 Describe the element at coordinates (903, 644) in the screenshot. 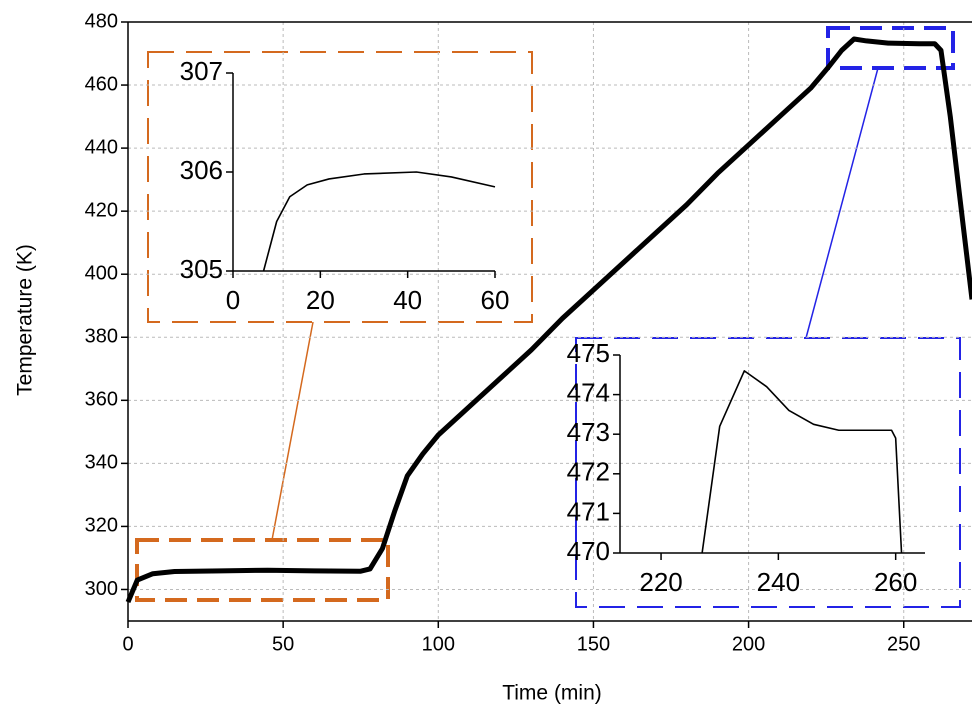

I see `x-tick-label: 250` at that location.